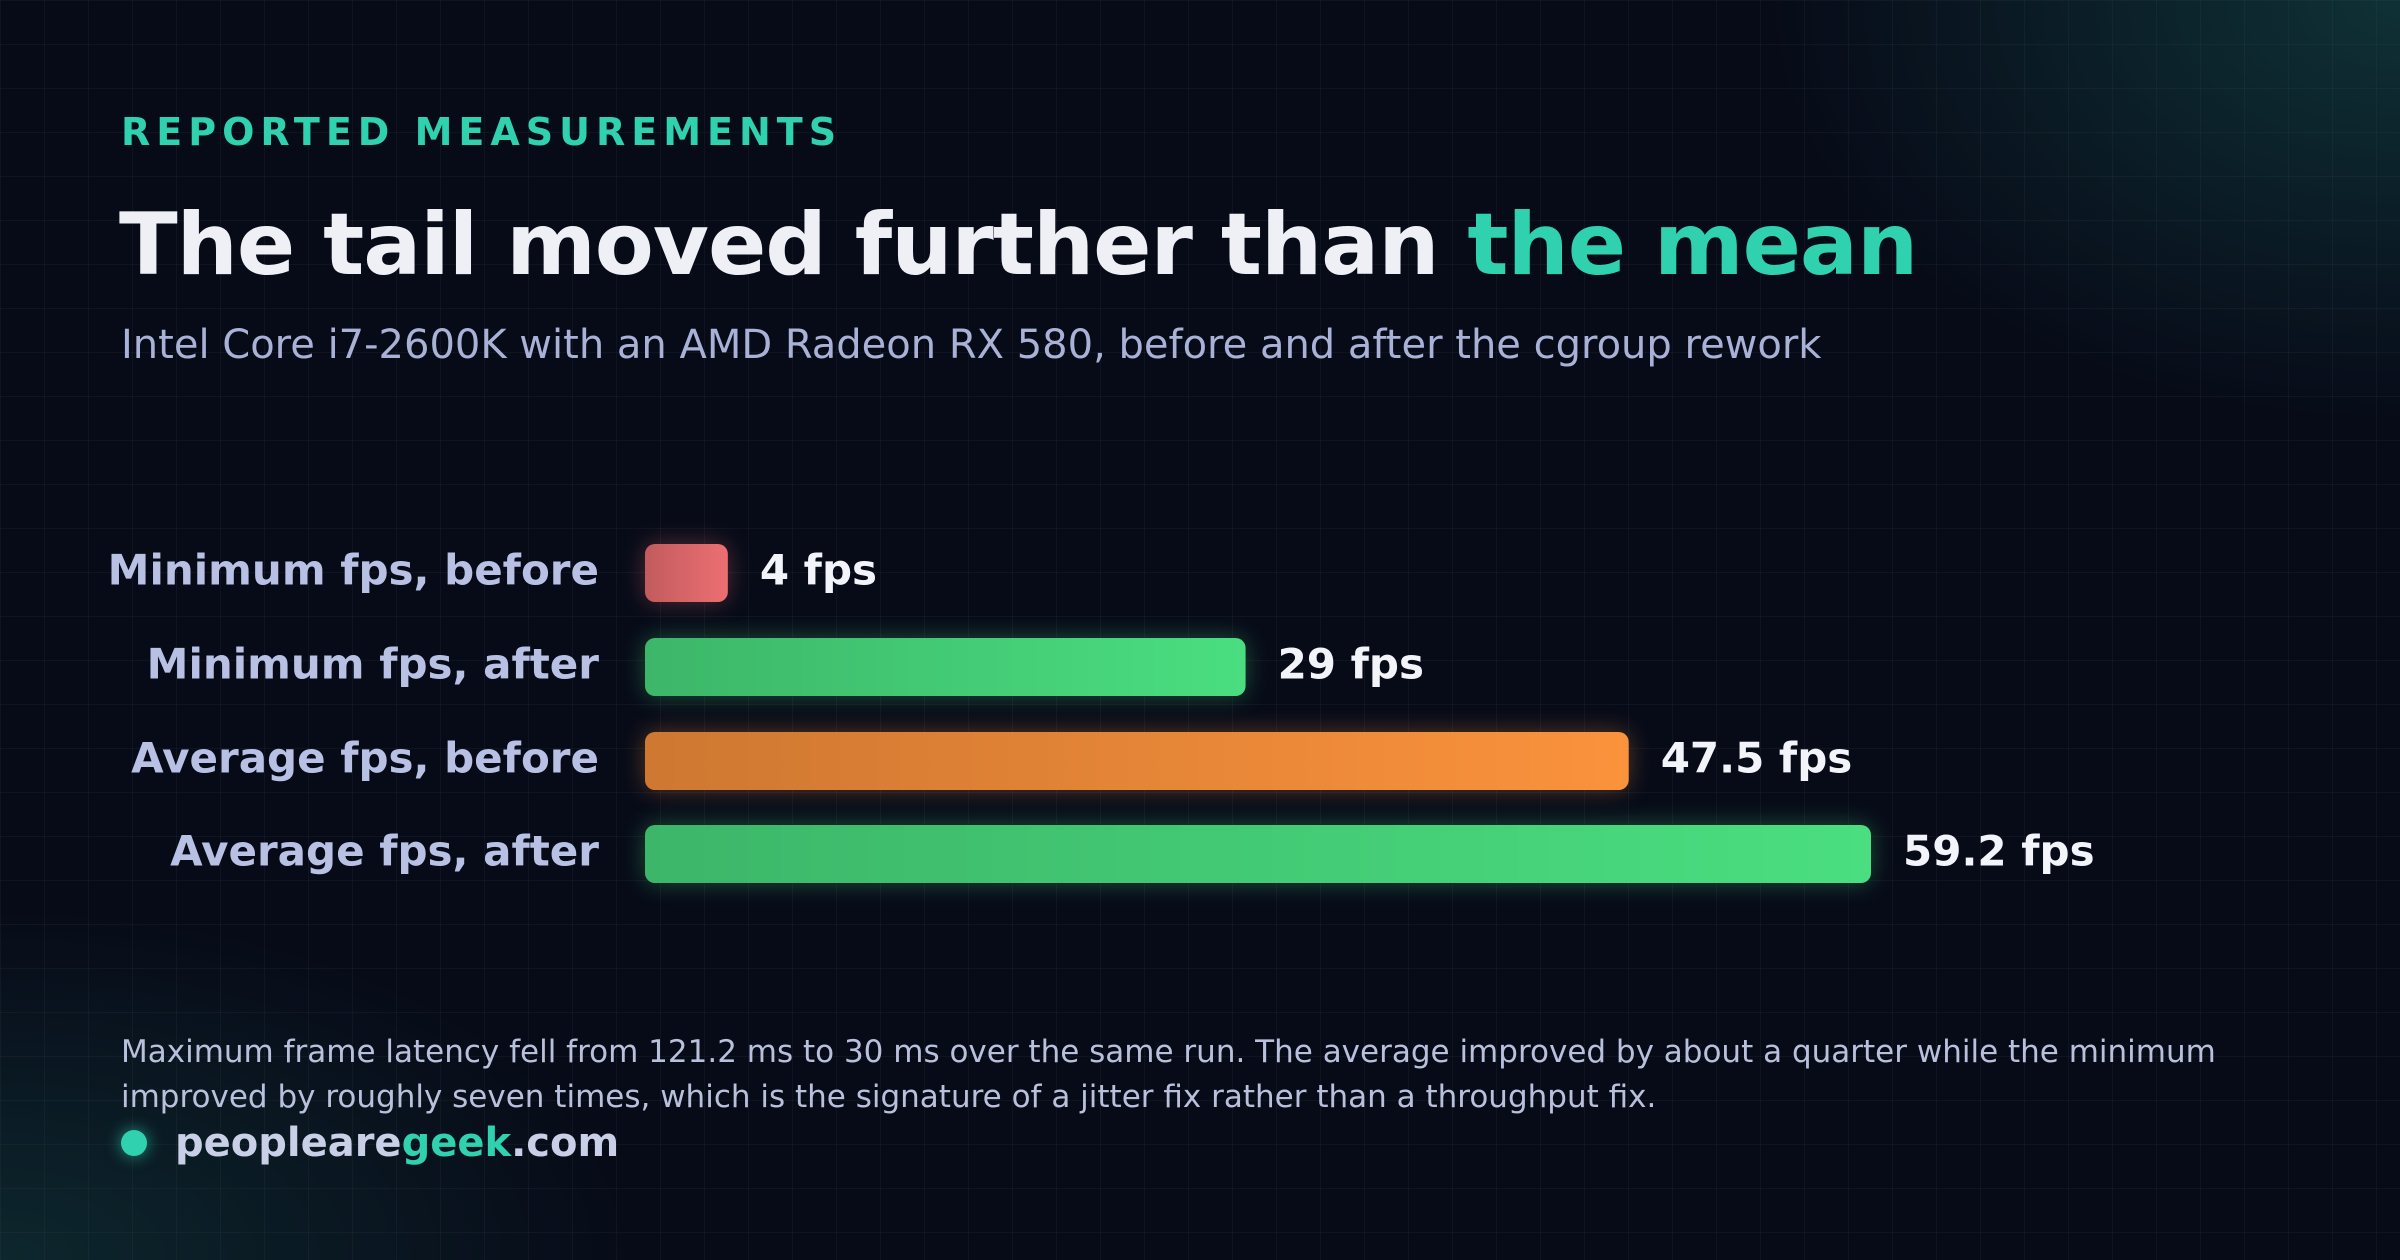 The image size is (2400, 1260). Describe the element at coordinates (1351, 664) in the screenshot. I see `value-label: 29 fps` at that location.